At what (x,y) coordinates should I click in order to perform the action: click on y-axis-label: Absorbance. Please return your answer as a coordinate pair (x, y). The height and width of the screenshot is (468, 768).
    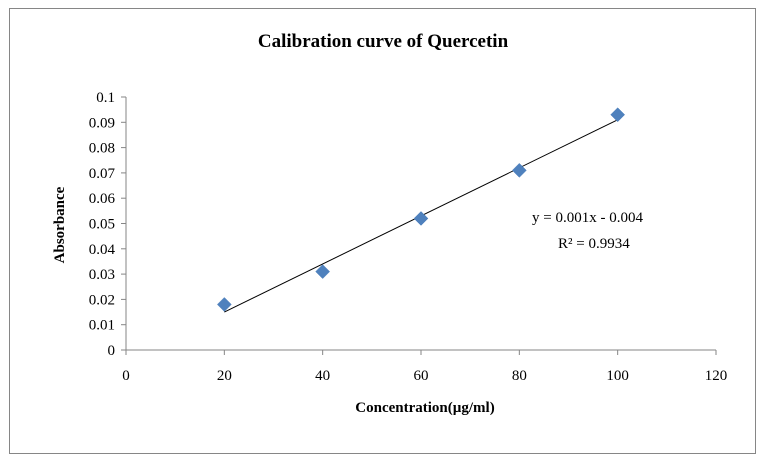
    Looking at the image, I should click on (60, 224).